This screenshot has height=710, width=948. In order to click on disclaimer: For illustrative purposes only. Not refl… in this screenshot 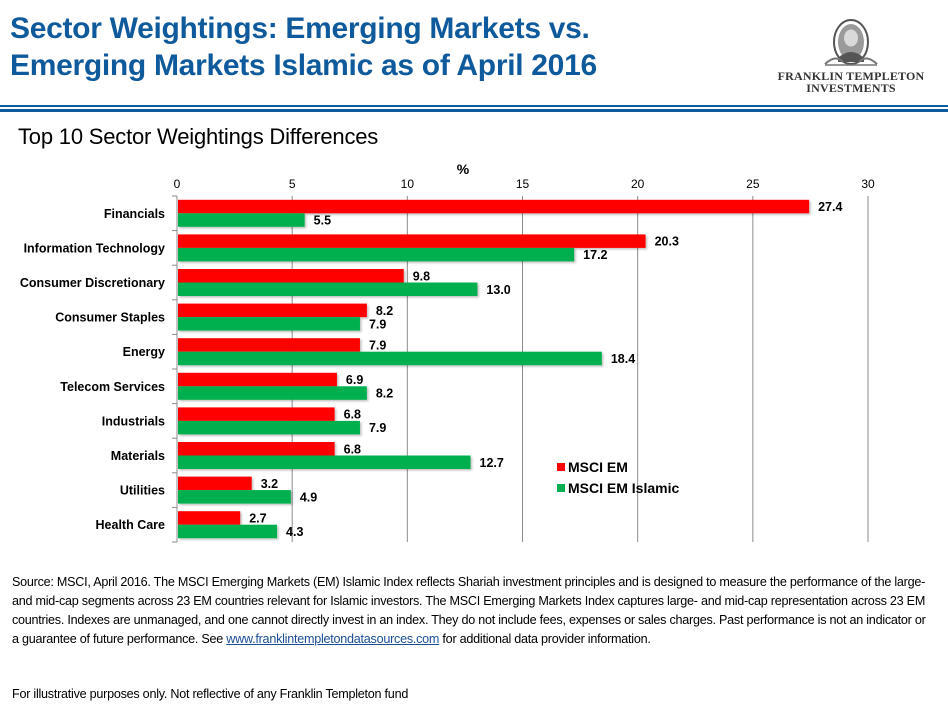, I will do `click(210, 694)`.